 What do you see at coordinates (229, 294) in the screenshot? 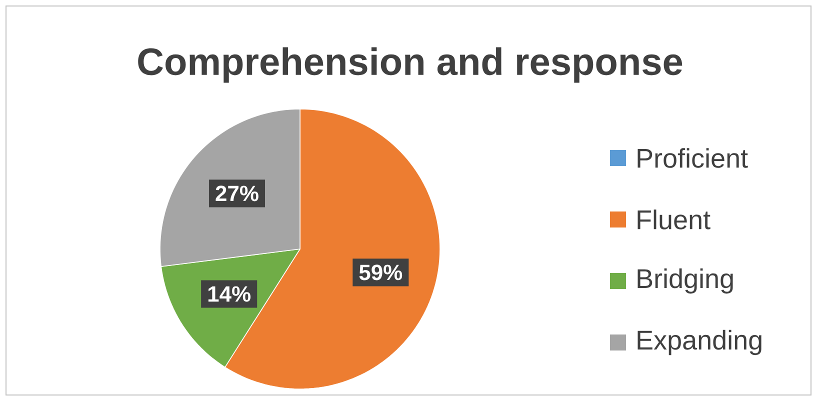
I see `data-label: 14%` at bounding box center [229, 294].